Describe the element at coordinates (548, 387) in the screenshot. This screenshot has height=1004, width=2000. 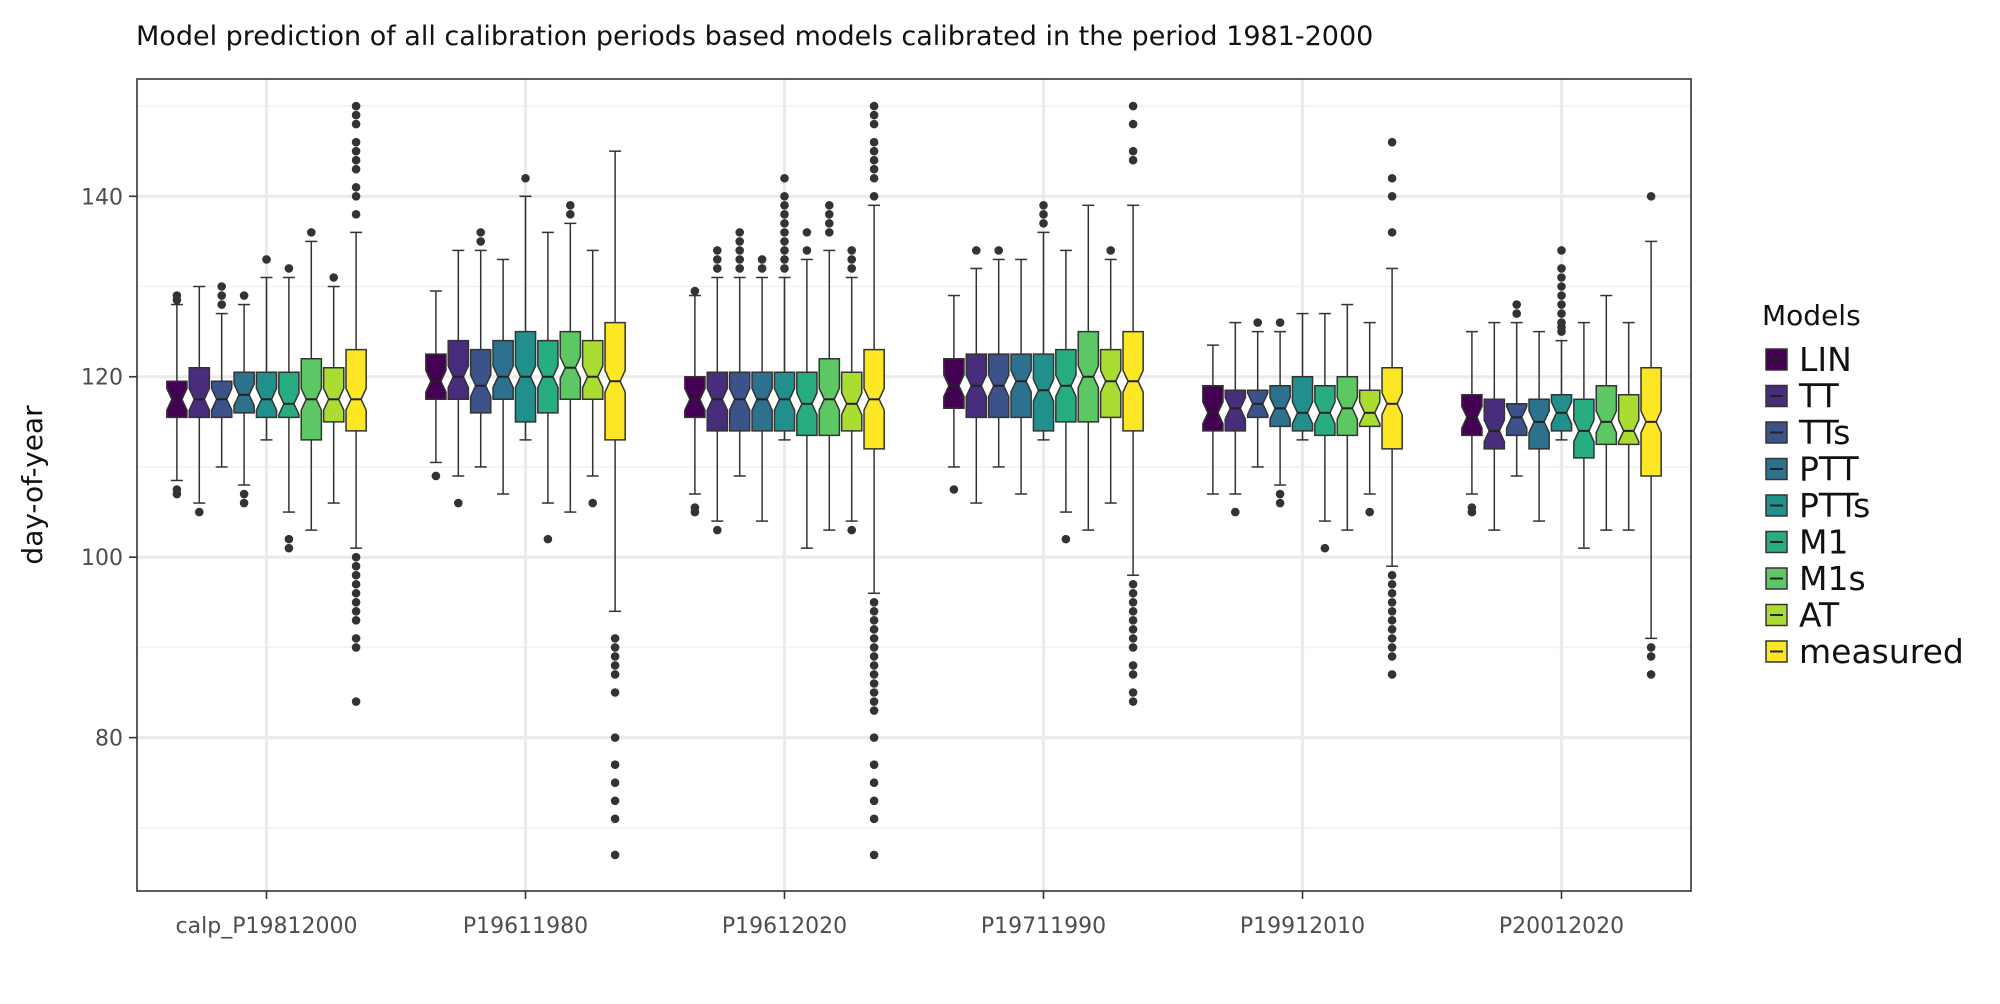
I see `box-M1` at that location.